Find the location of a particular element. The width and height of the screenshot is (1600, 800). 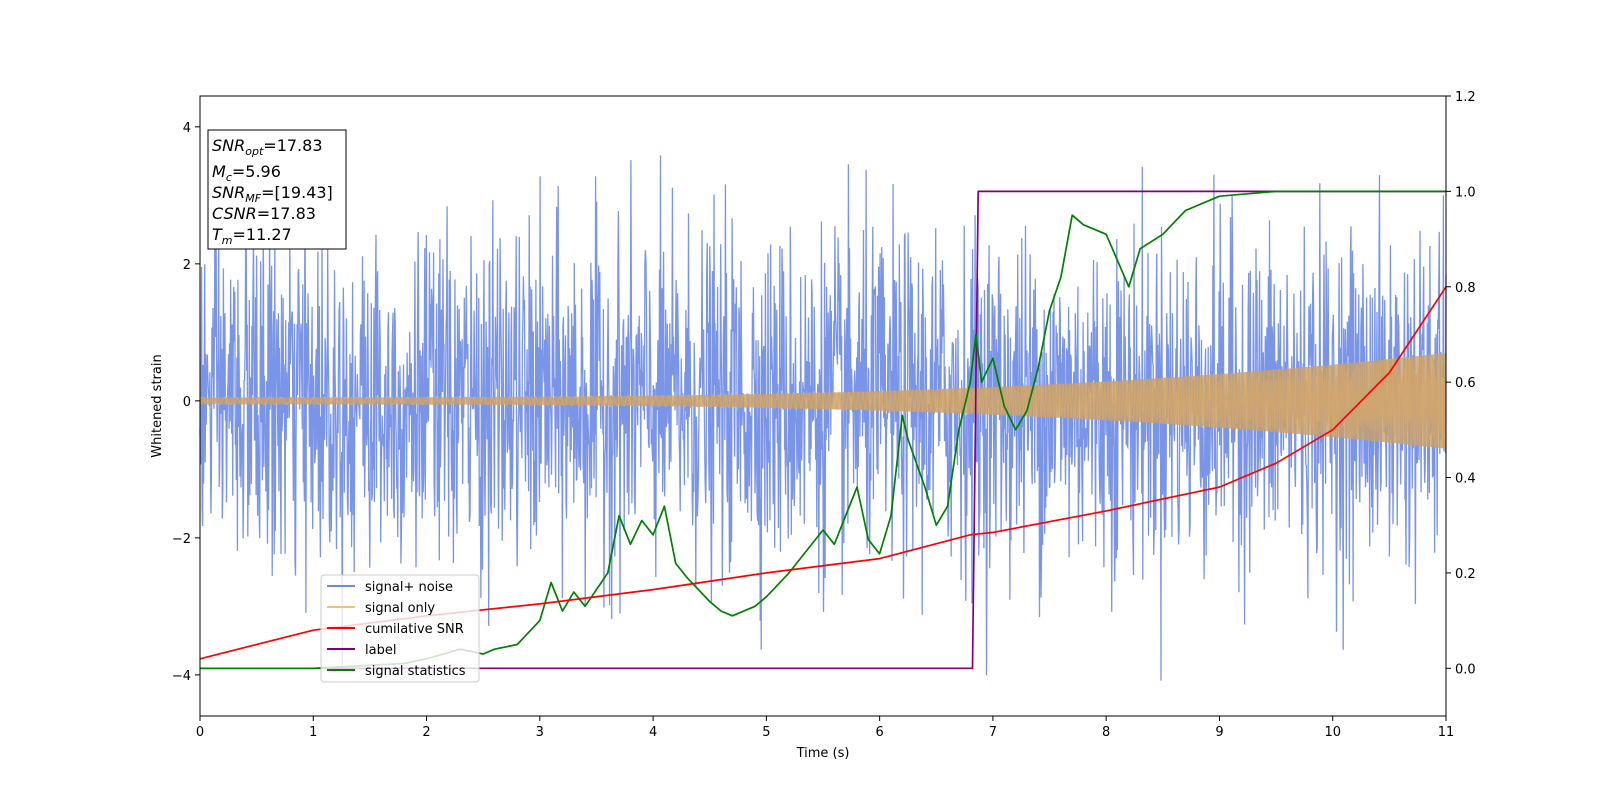

legend-label: signal only is located at coordinates (400, 608).